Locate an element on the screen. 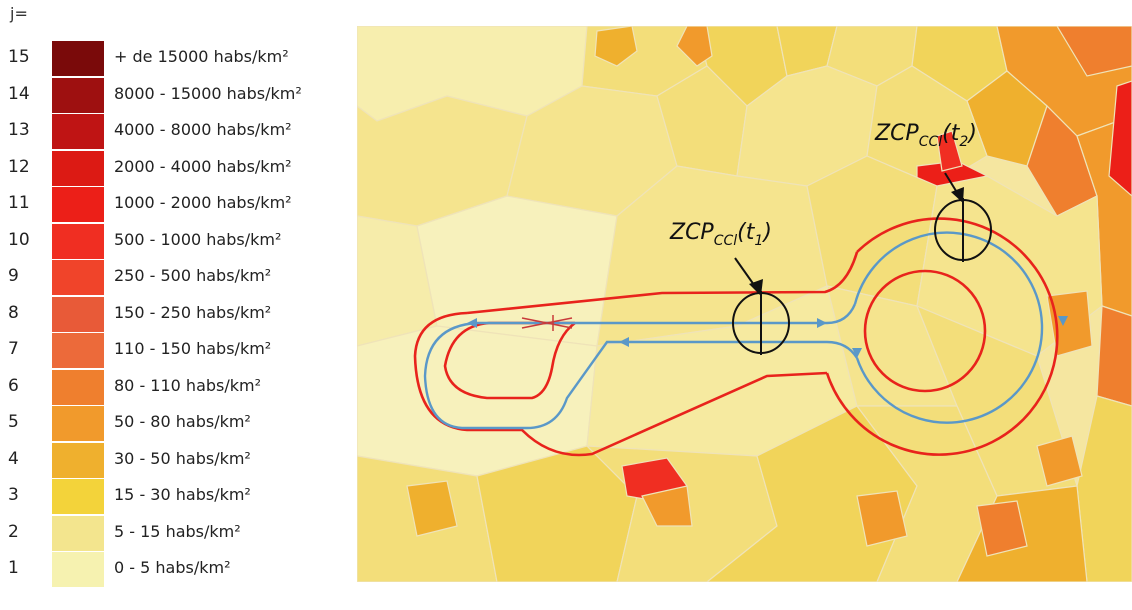  legend-class-number: 9 is located at coordinates (13, 276).